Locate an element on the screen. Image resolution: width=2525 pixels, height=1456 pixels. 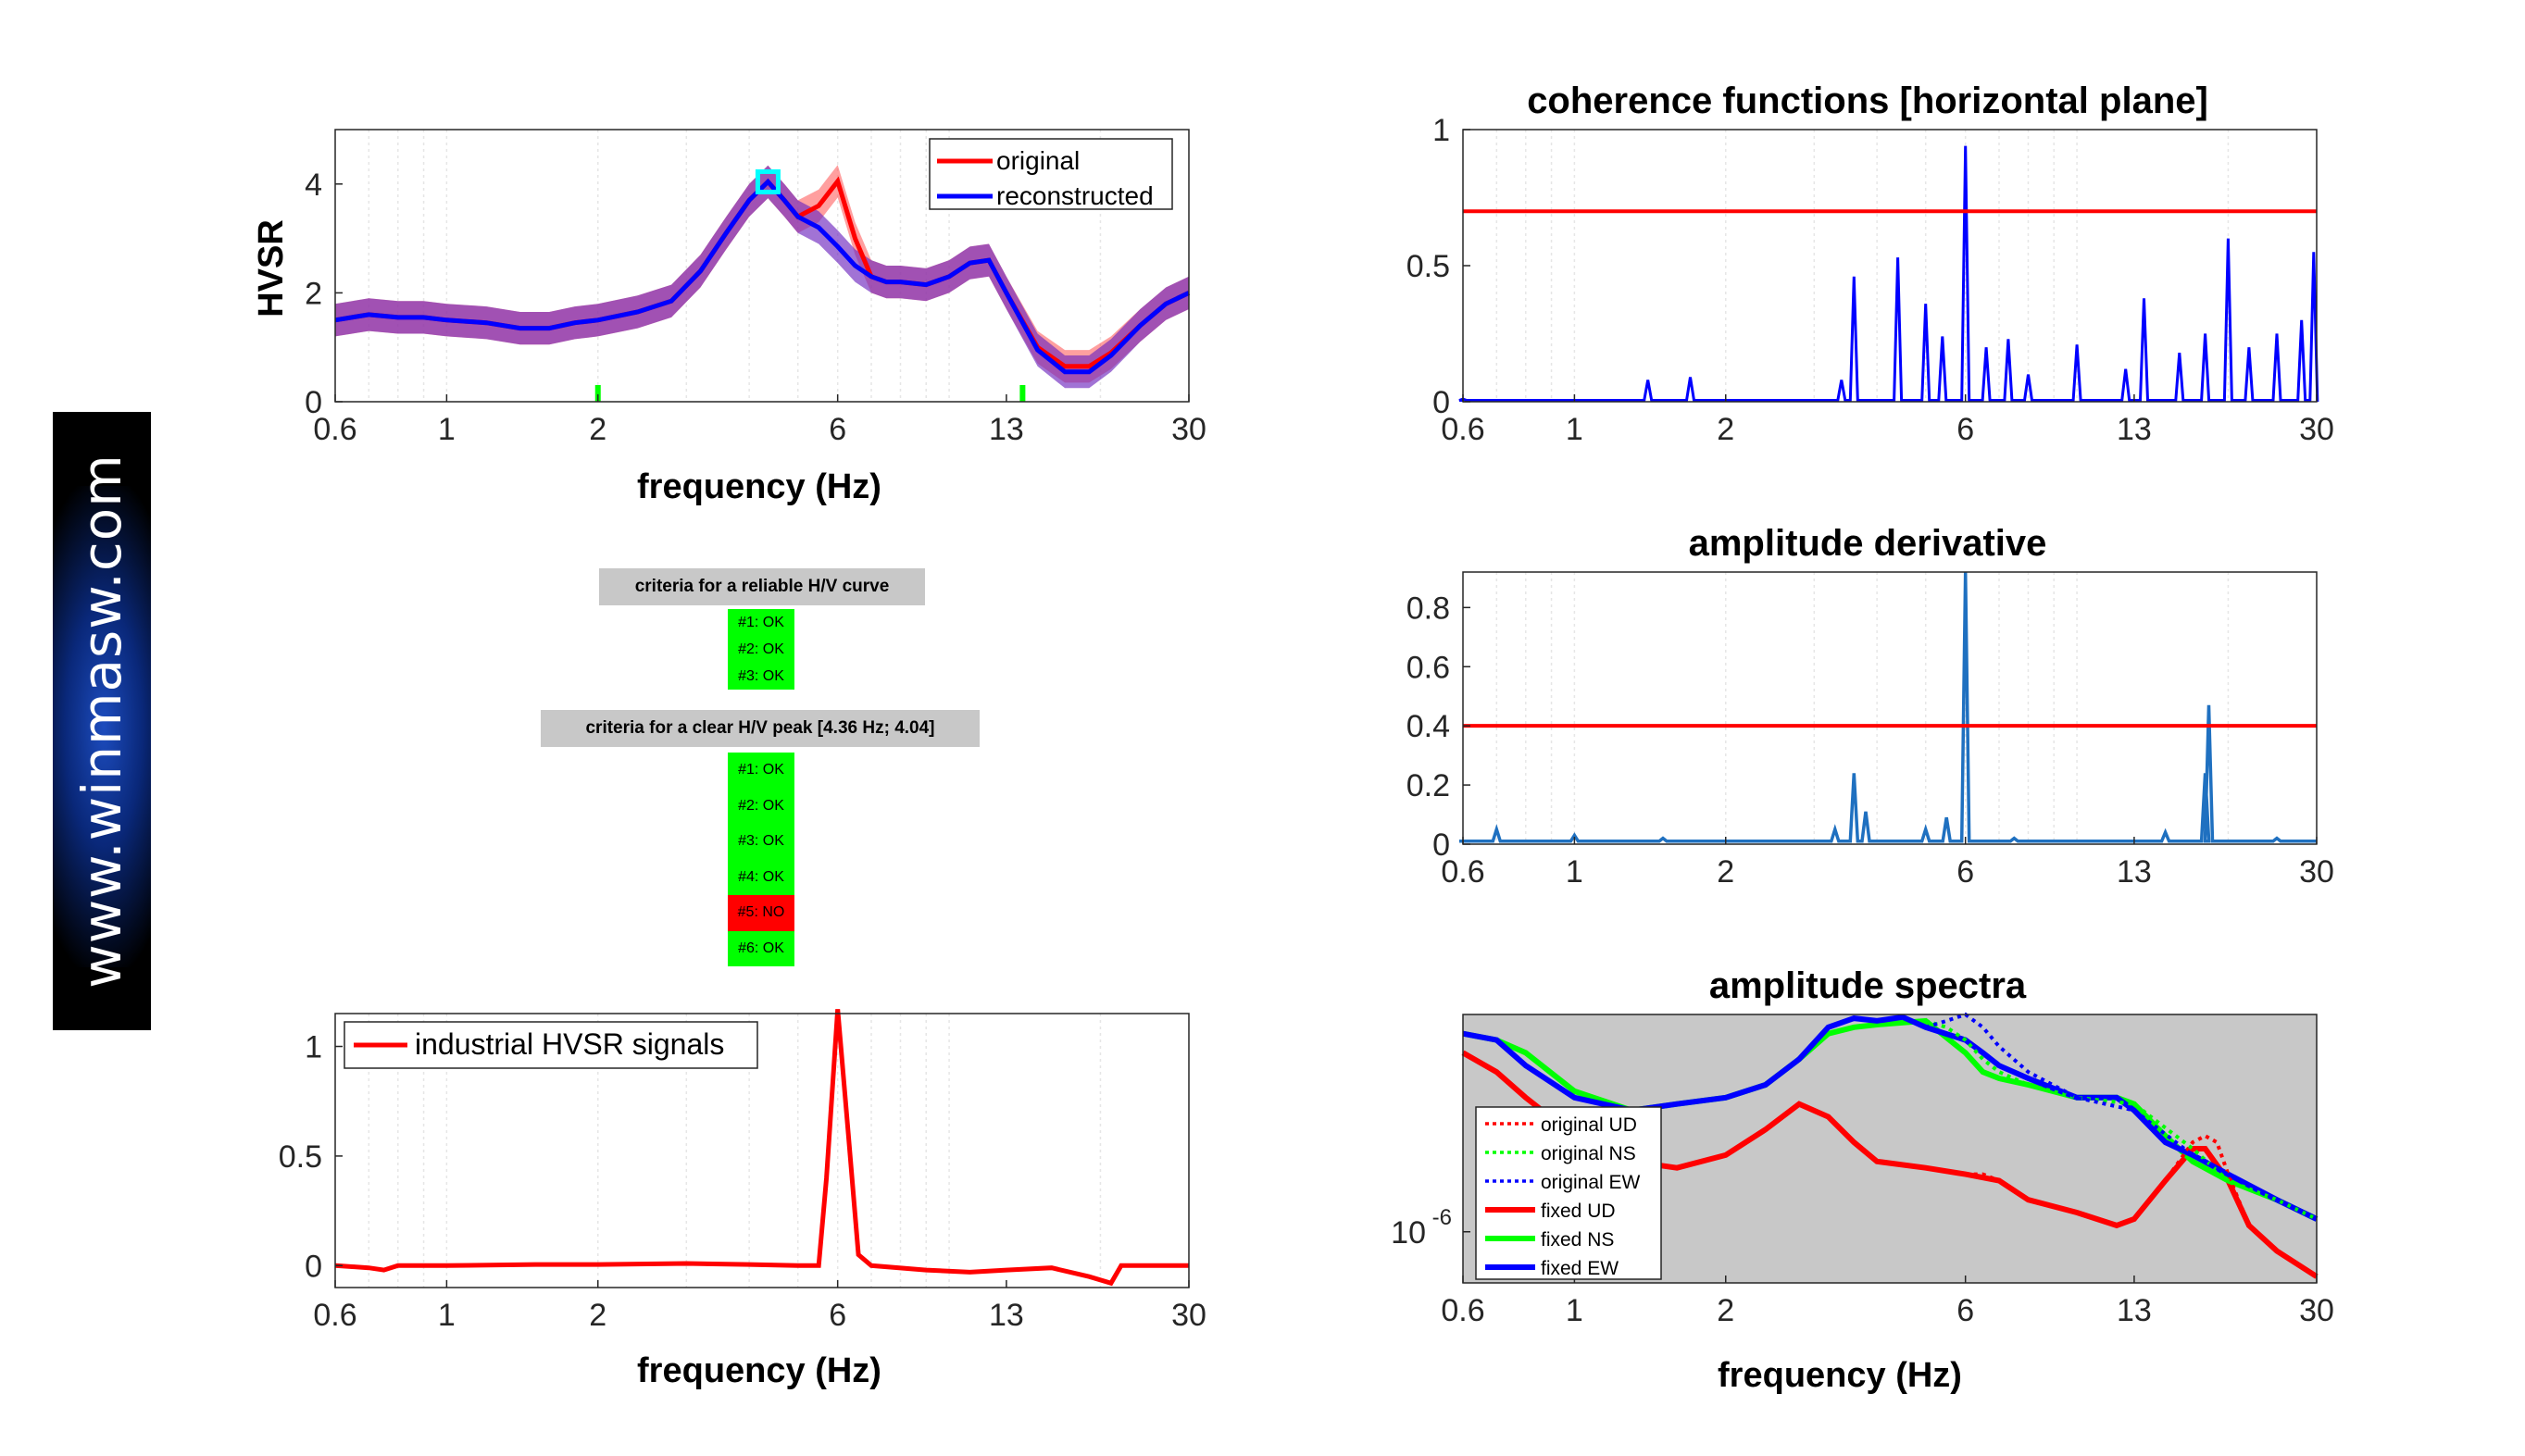
derivative-title: amplitude derivative is located at coordinates (1868, 543).